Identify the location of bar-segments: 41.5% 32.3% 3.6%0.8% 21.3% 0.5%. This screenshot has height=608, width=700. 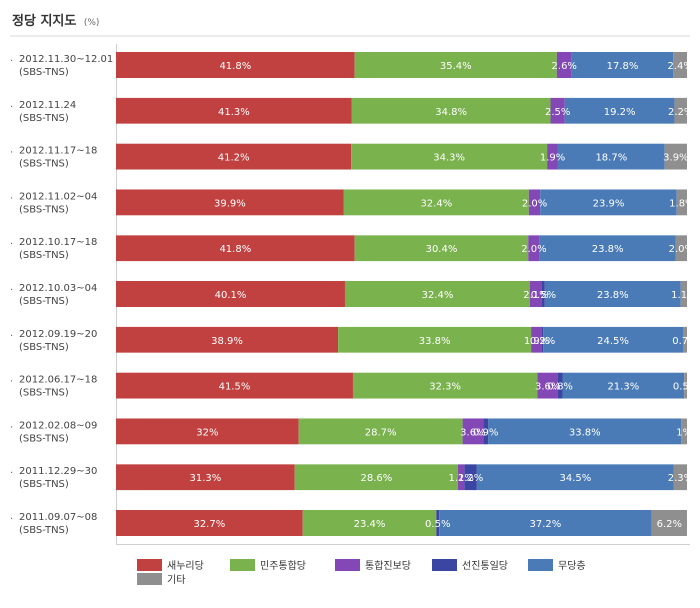
(401, 385).